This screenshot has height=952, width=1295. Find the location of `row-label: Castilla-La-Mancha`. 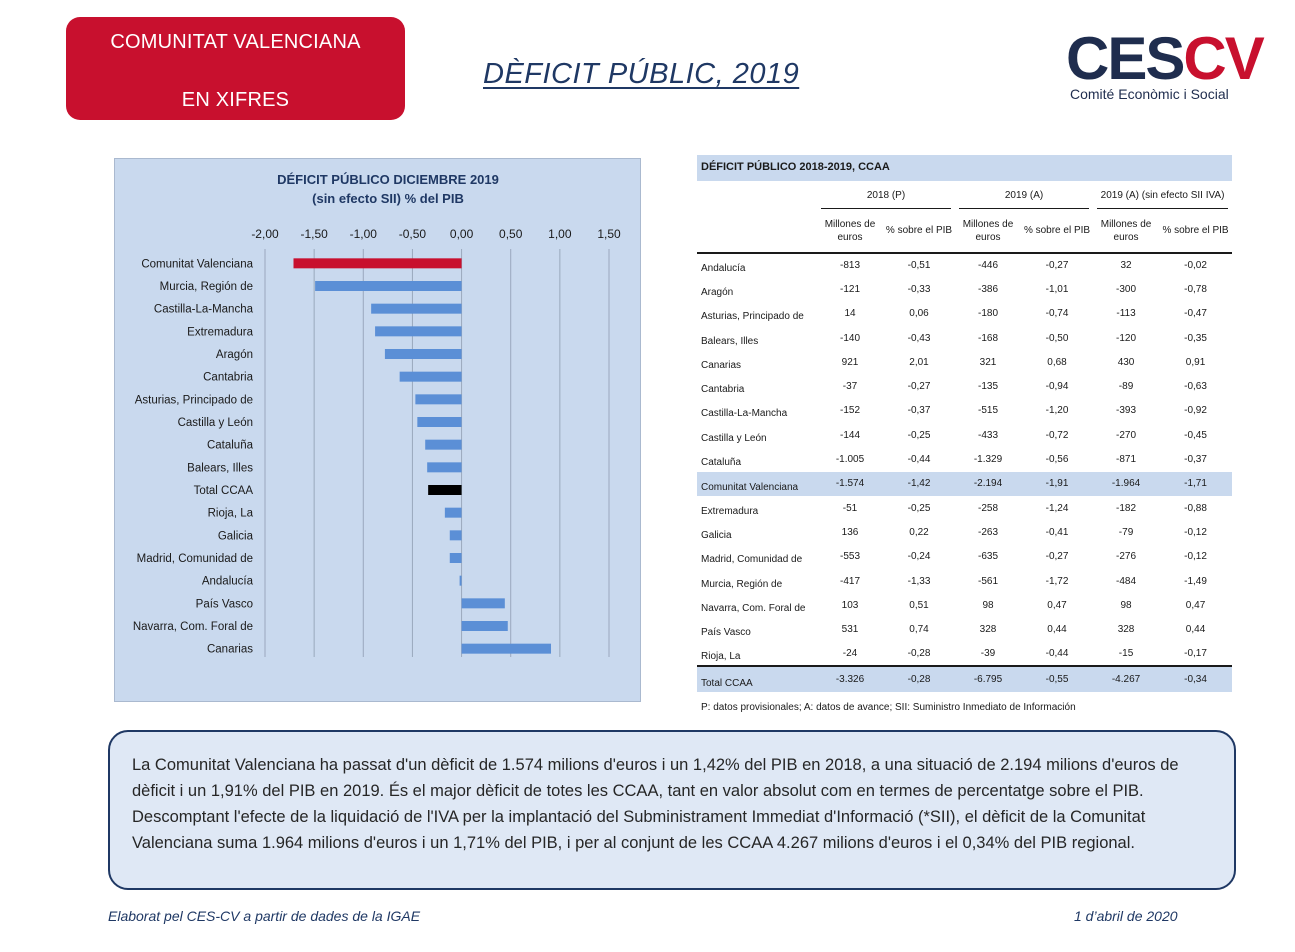

row-label: Castilla-La-Mancha is located at coordinates (744, 414).